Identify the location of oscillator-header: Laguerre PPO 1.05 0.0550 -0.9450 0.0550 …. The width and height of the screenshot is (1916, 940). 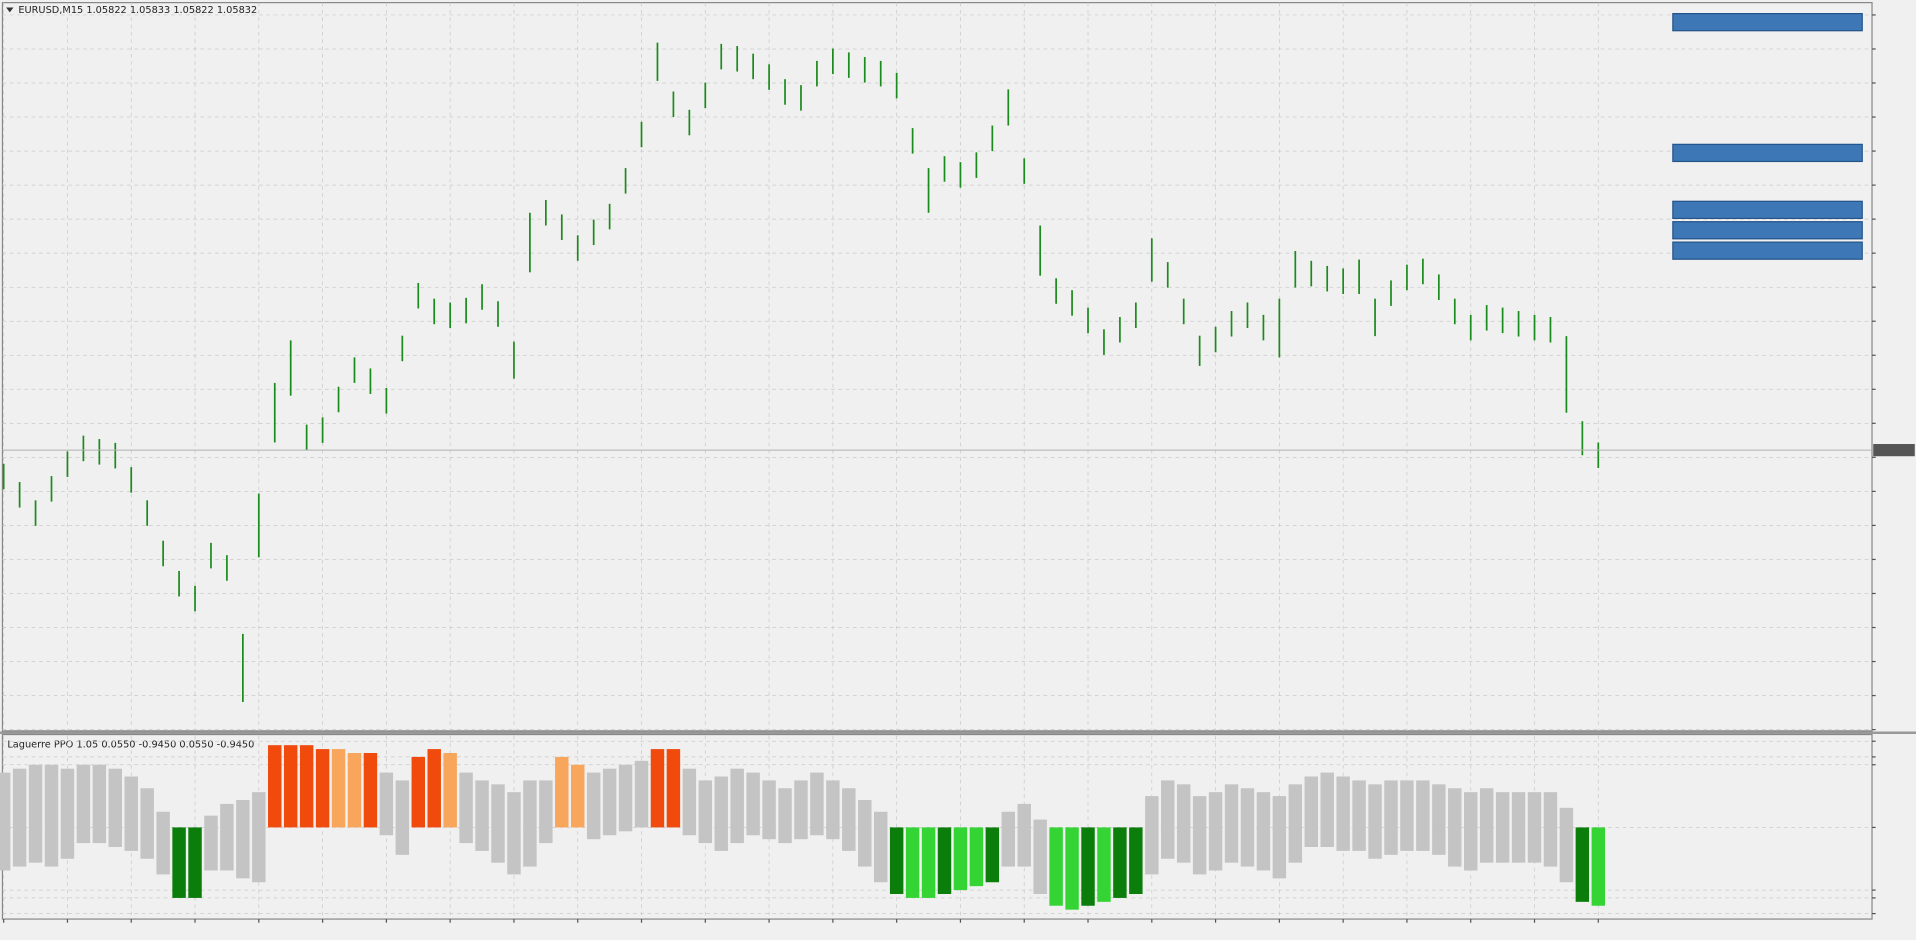
(130, 744).